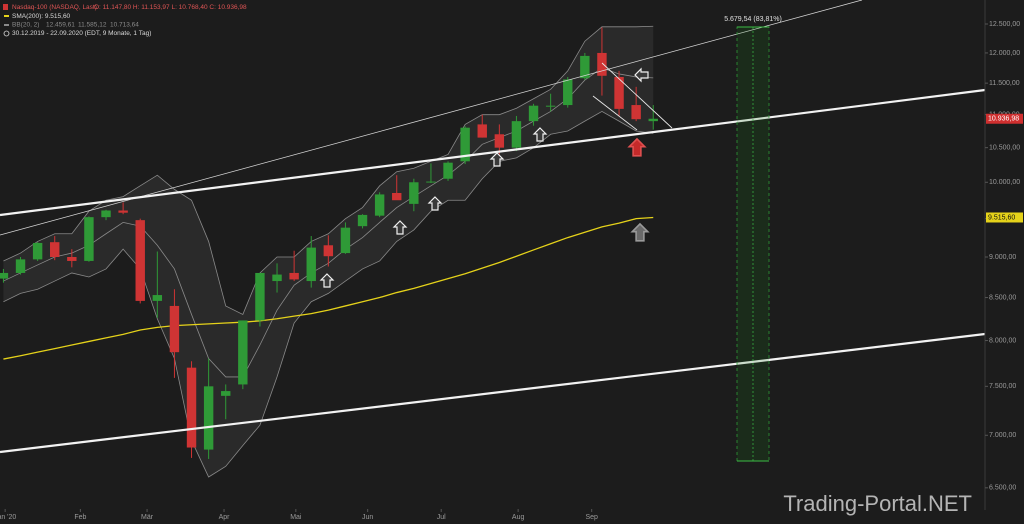  What do you see at coordinates (92, 25) in the screenshot?
I see `bb-middle: 11.585,12` at bounding box center [92, 25].